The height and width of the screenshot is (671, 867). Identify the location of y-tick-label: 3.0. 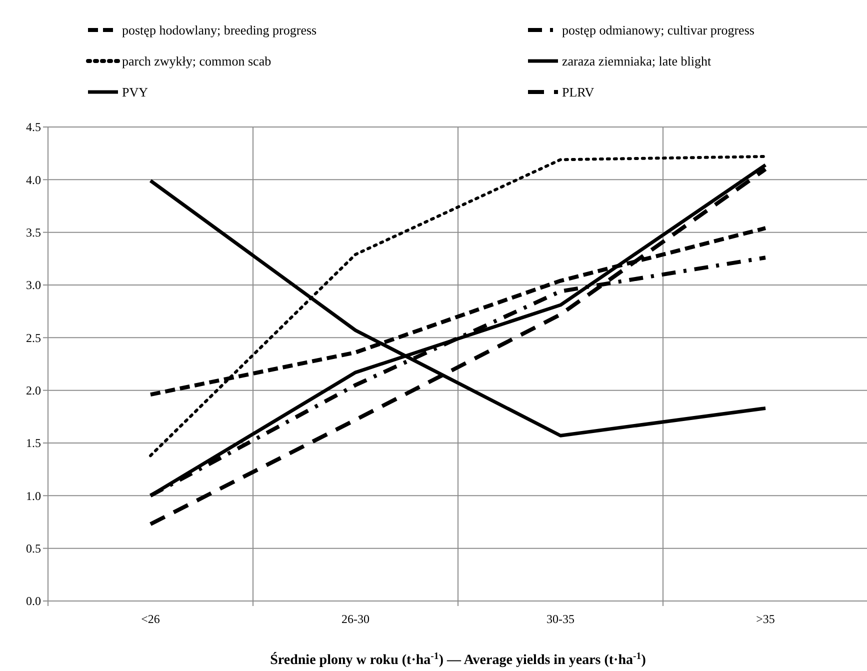
(33, 285).